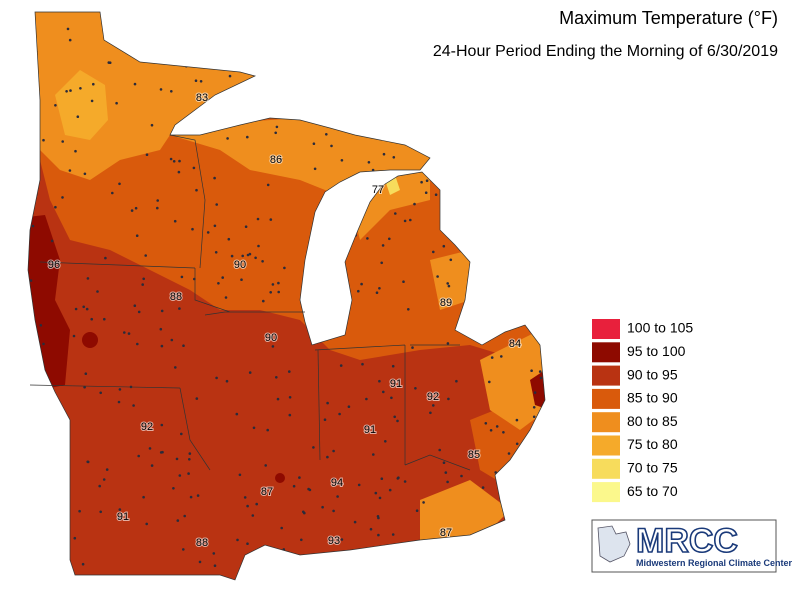 The width and height of the screenshot is (800, 600). I want to click on station-label: 93, so click(334, 541).